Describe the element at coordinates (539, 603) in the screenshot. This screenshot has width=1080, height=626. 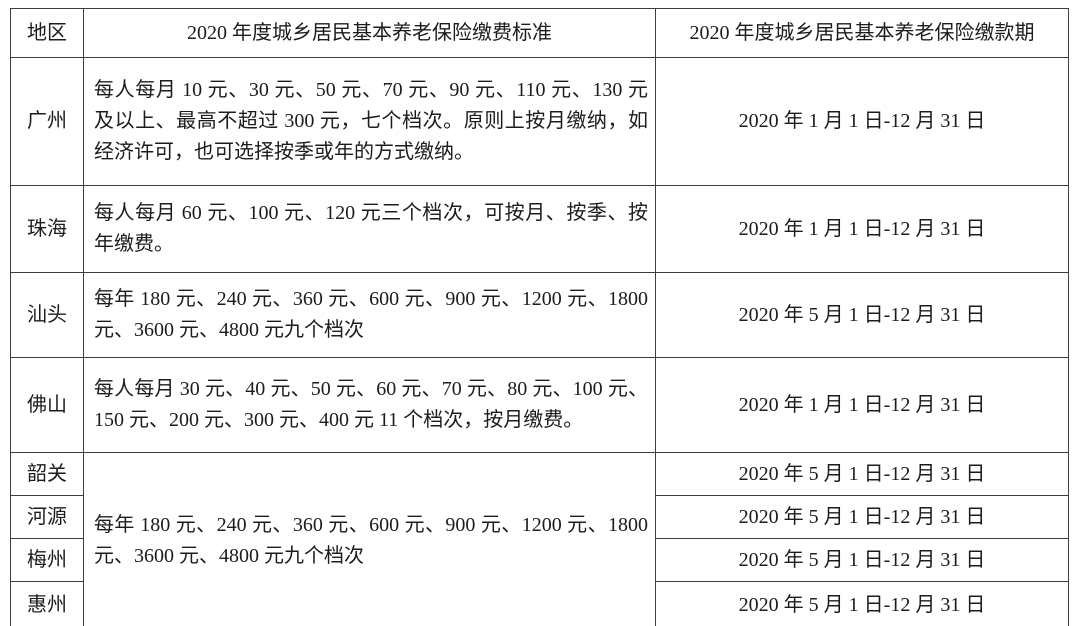
I see `table-row-huizhou: 惠州 2020 年 5 月 1 日-12 月 31 日` at that location.